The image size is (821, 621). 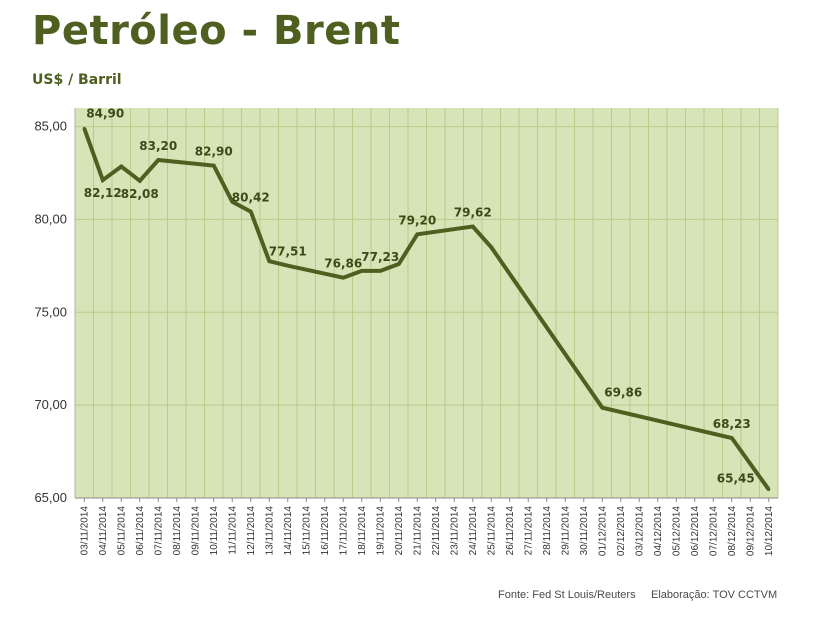 I want to click on y-tick-label: 85,00, so click(x=50, y=126).